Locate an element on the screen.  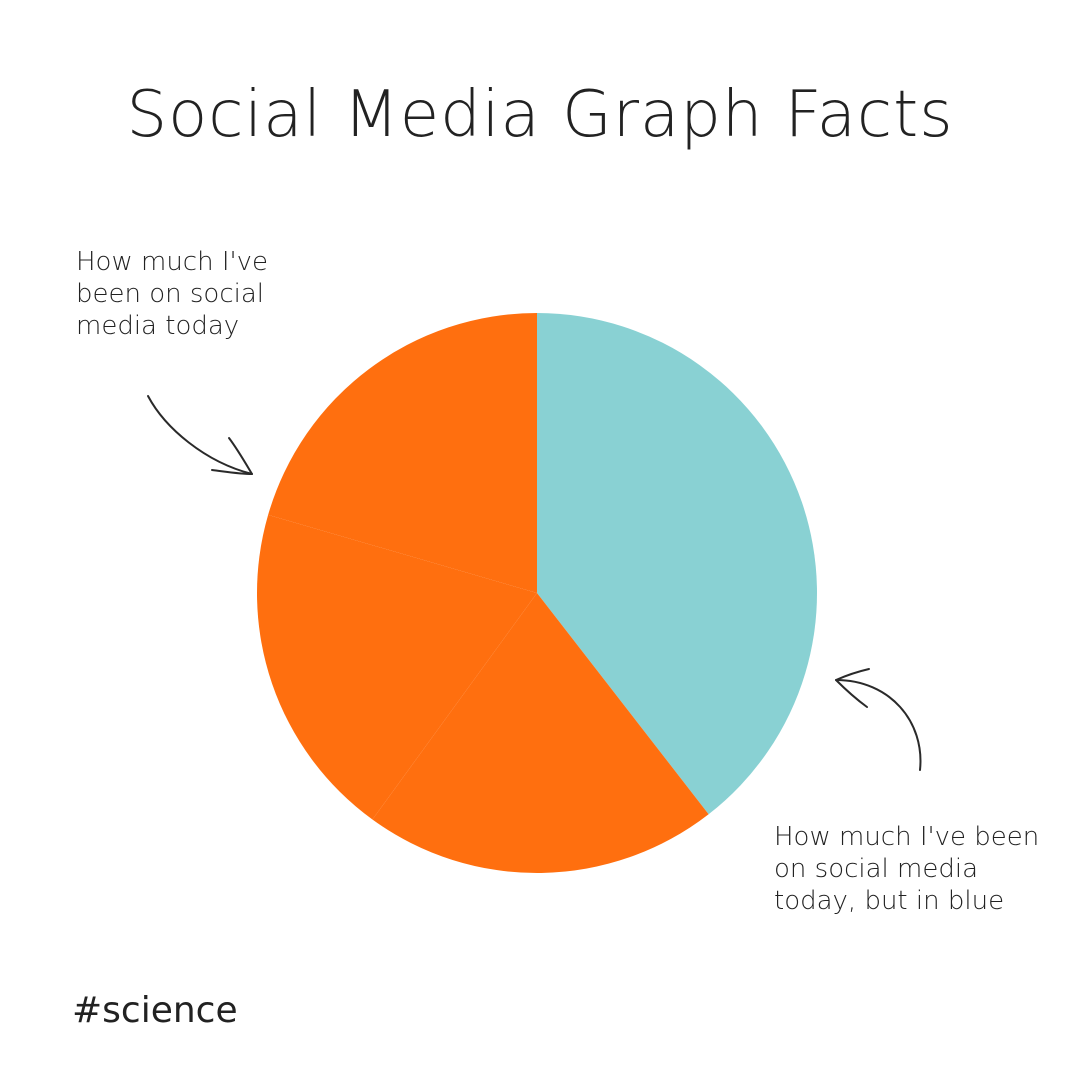
arrow-left-icon is located at coordinates (200, 435).